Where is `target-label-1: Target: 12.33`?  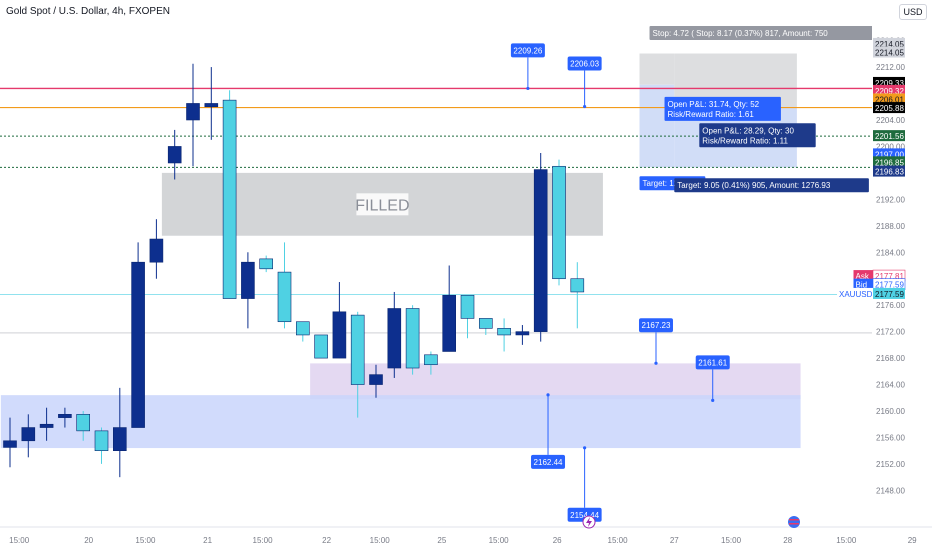 target-label-1: Target: 12.33 is located at coordinates (666, 183).